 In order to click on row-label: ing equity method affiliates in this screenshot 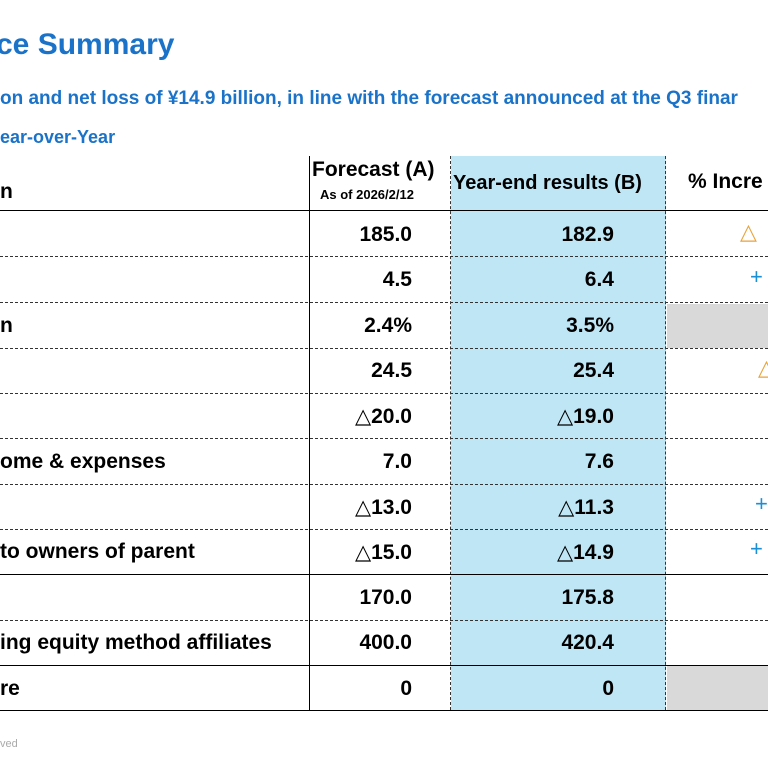, I will do `click(136, 642)`.